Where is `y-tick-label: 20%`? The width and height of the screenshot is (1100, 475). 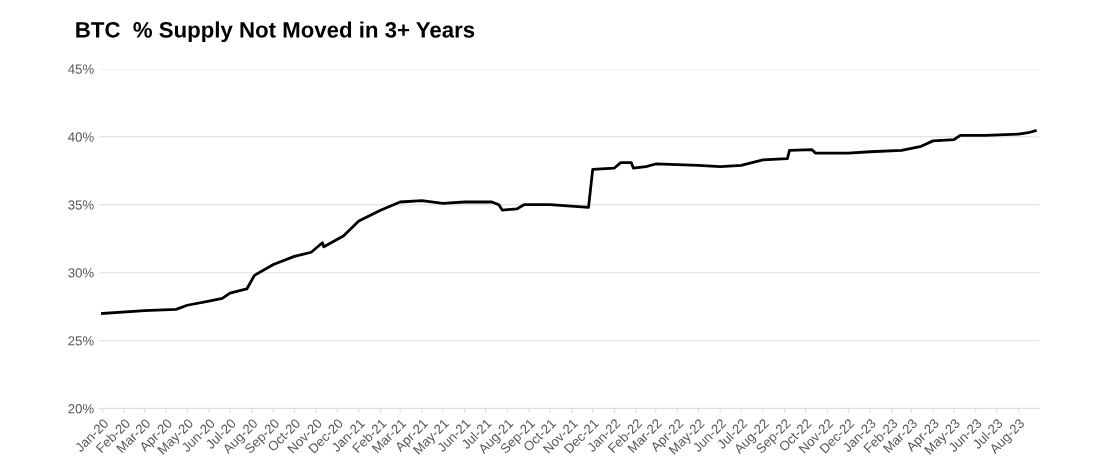 y-tick-label: 20% is located at coordinates (81, 409).